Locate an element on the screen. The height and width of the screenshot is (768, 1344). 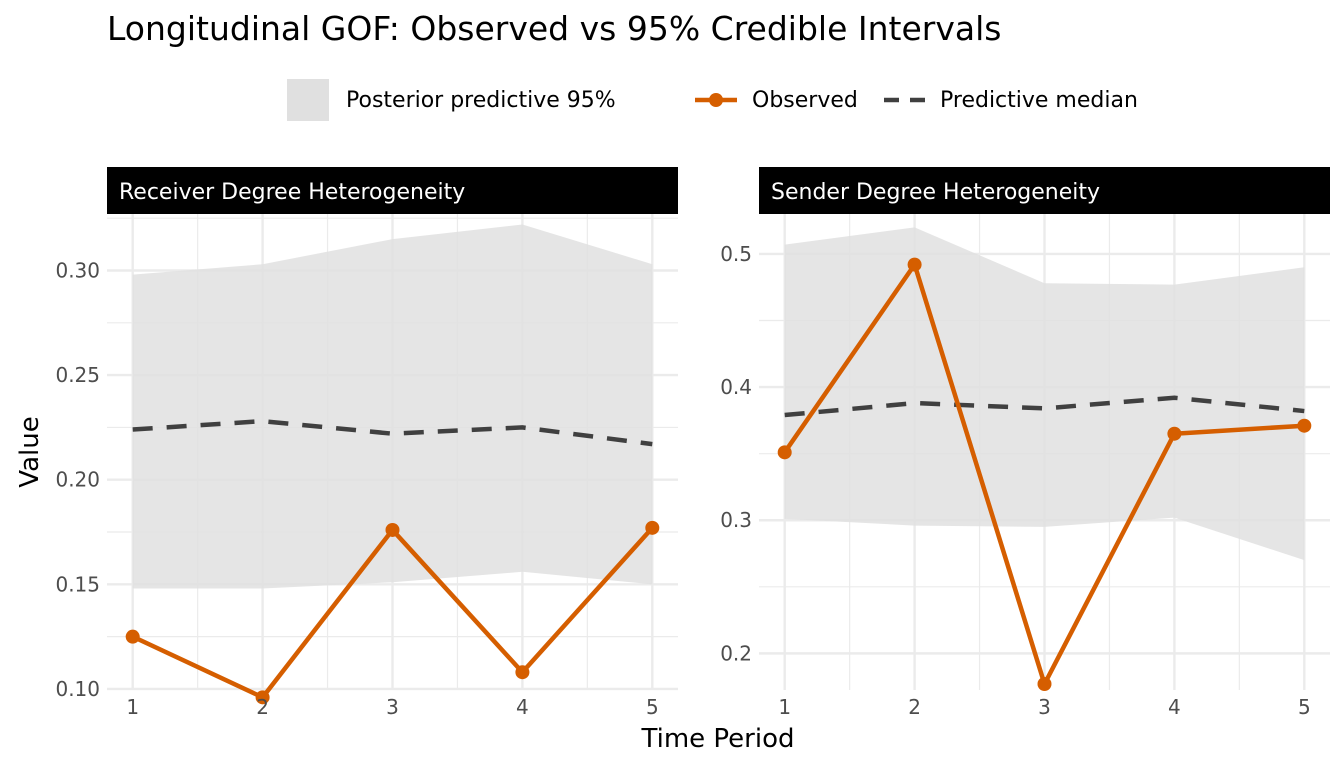
y-tick-label: 0.3 is located at coordinates (736, 520).